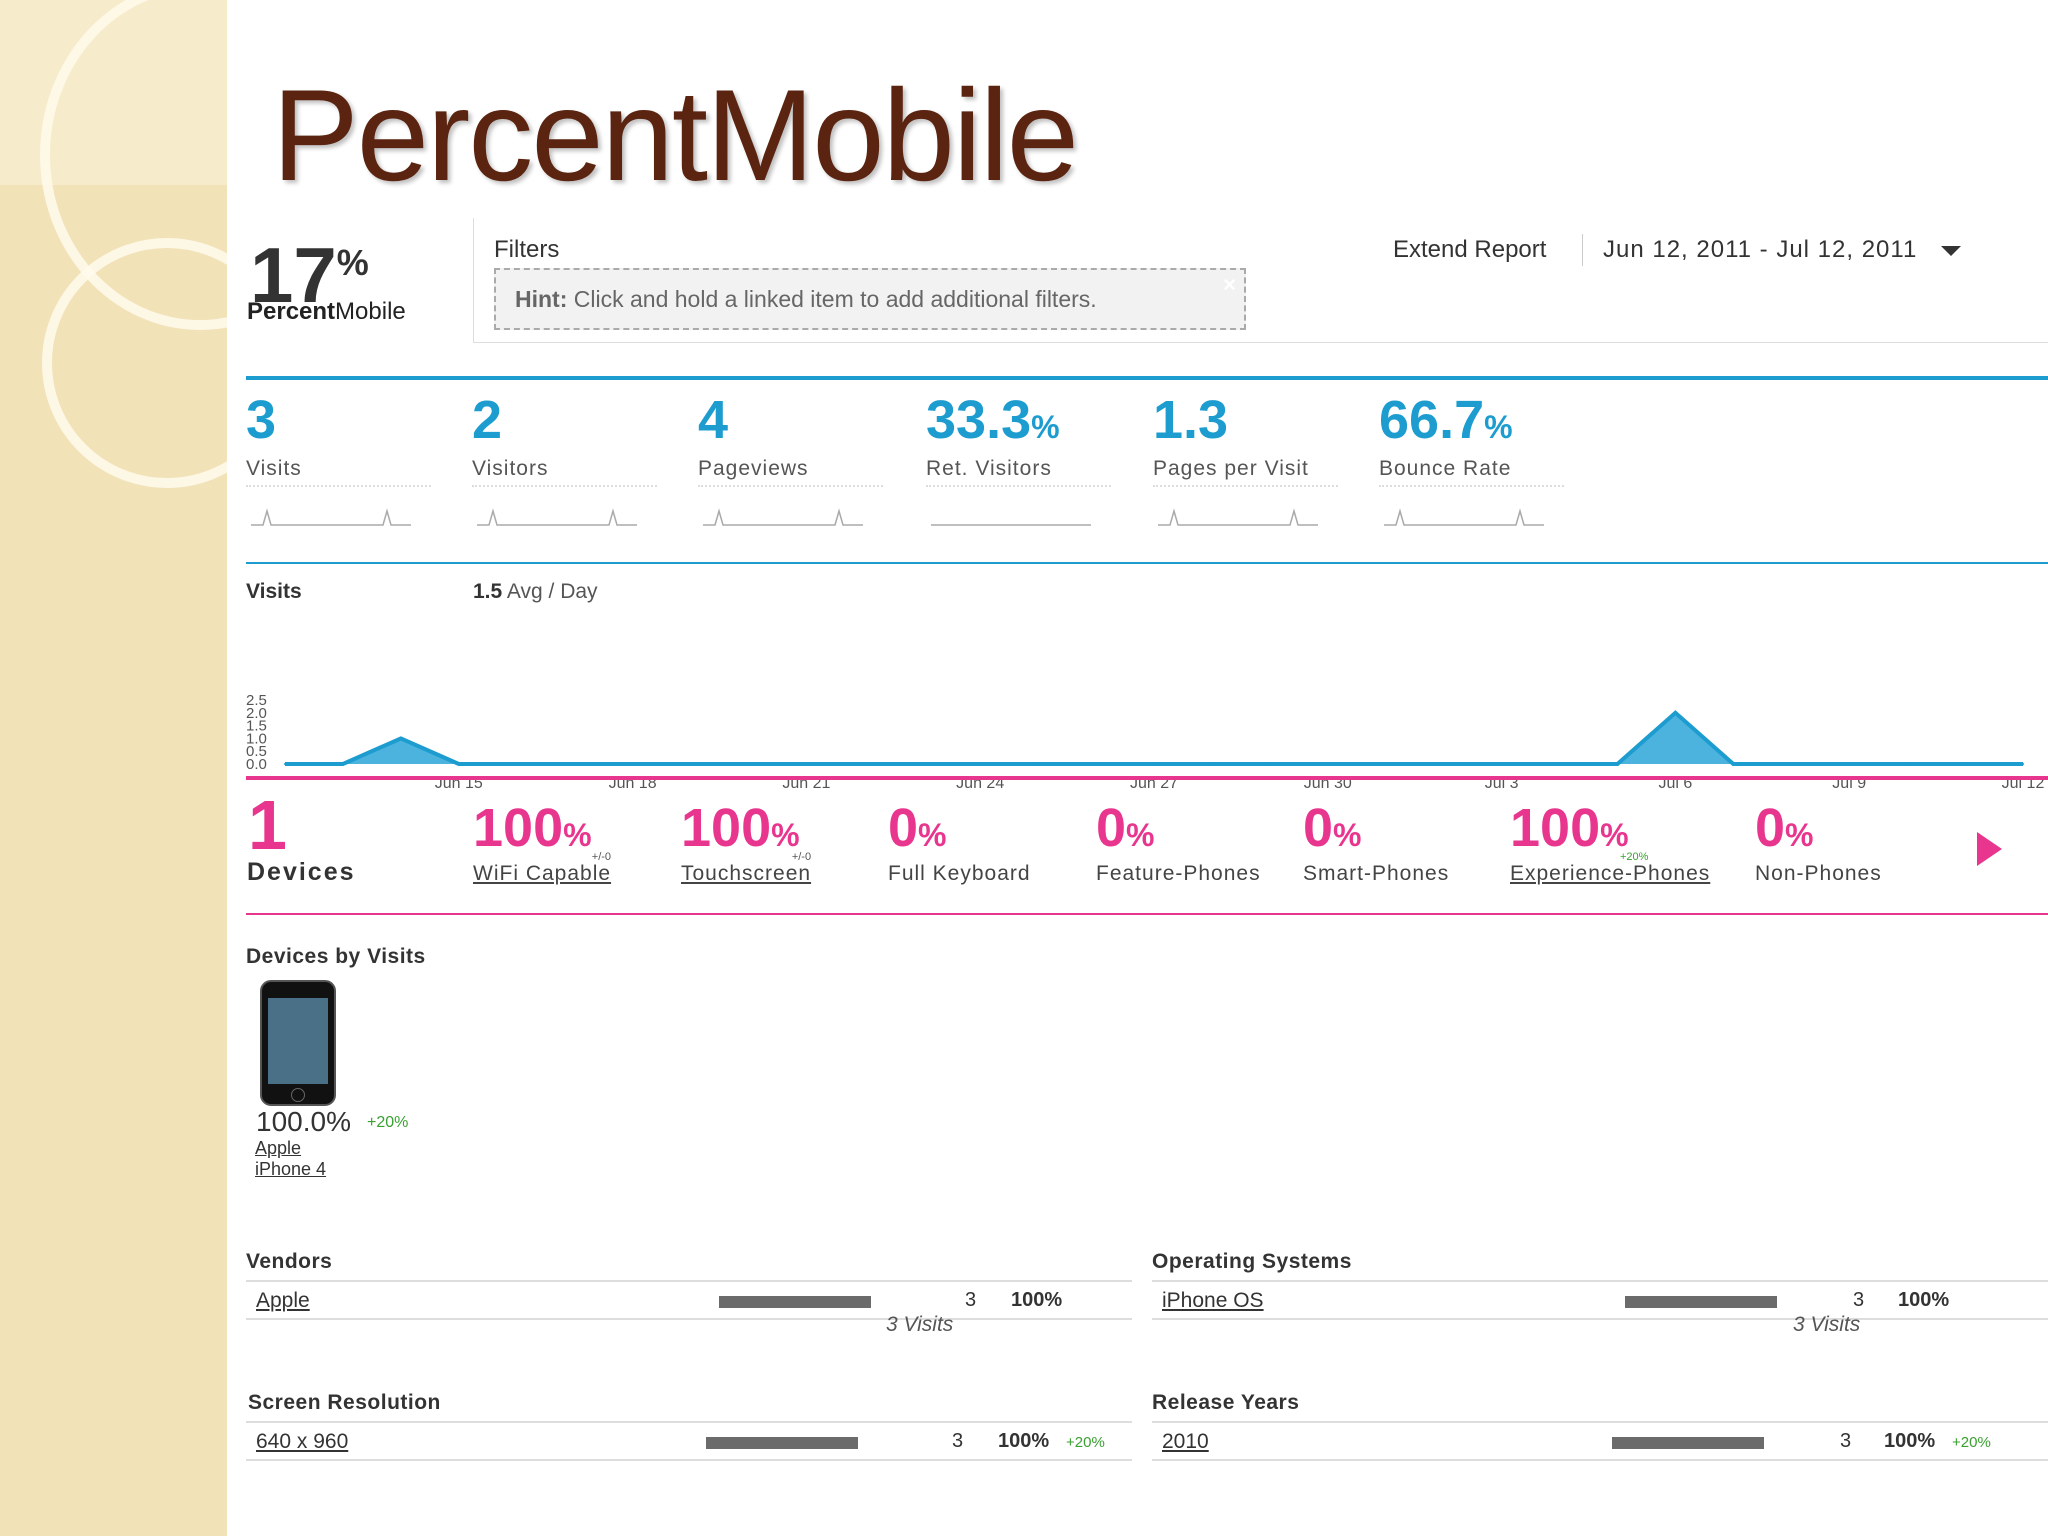 The width and height of the screenshot is (2048, 1536). I want to click on metric-ret-visitors: 33.3% Ret. Visitors, so click(1018, 458).